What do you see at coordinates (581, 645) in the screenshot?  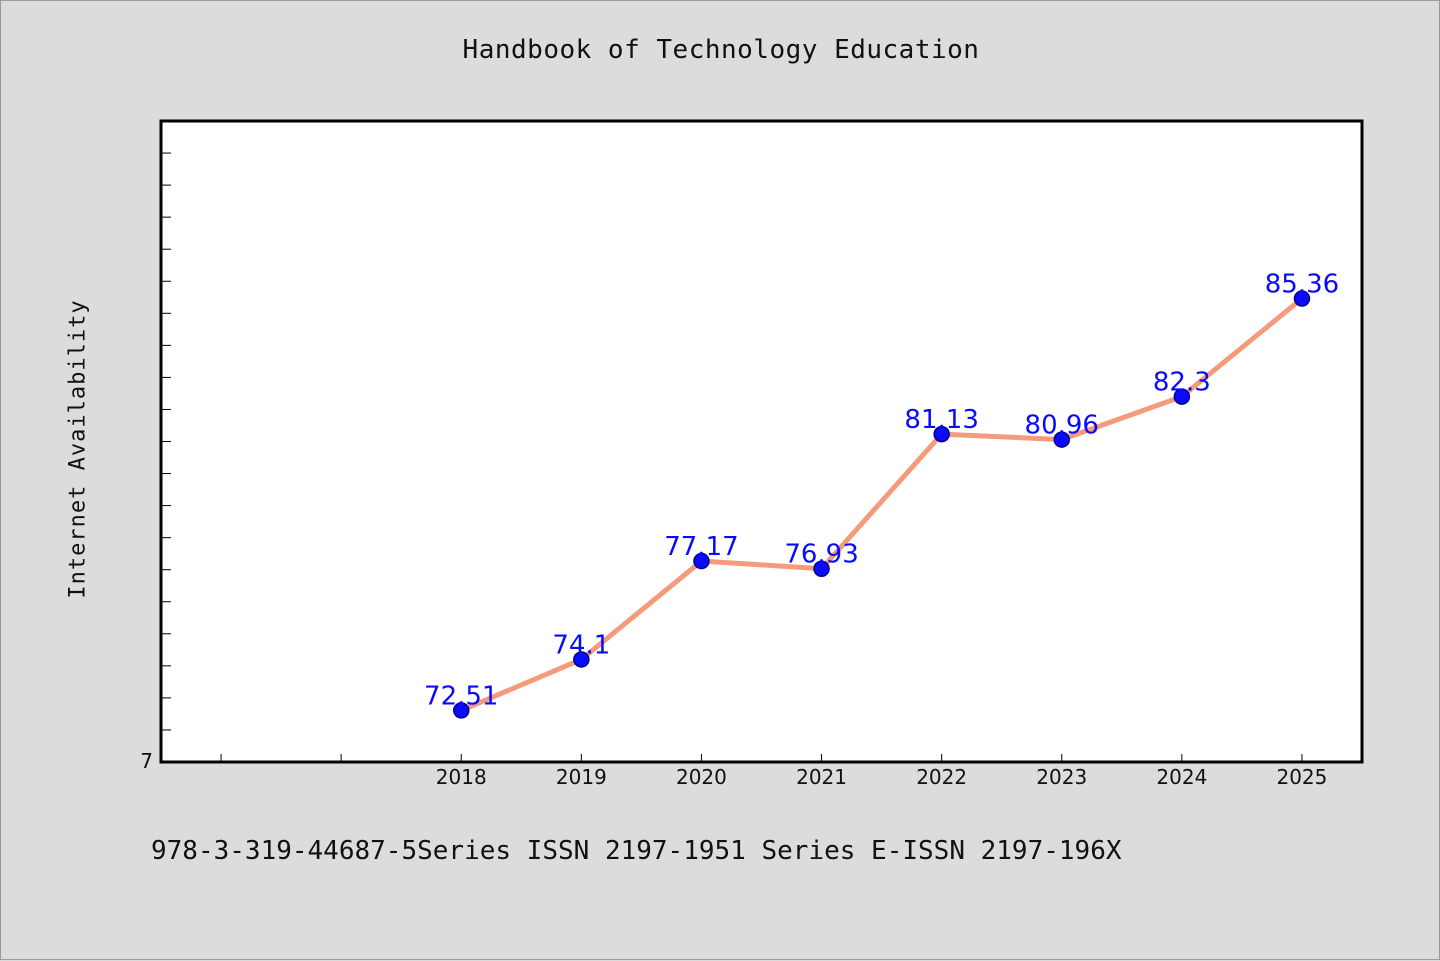 I see `data-label: 74.1` at bounding box center [581, 645].